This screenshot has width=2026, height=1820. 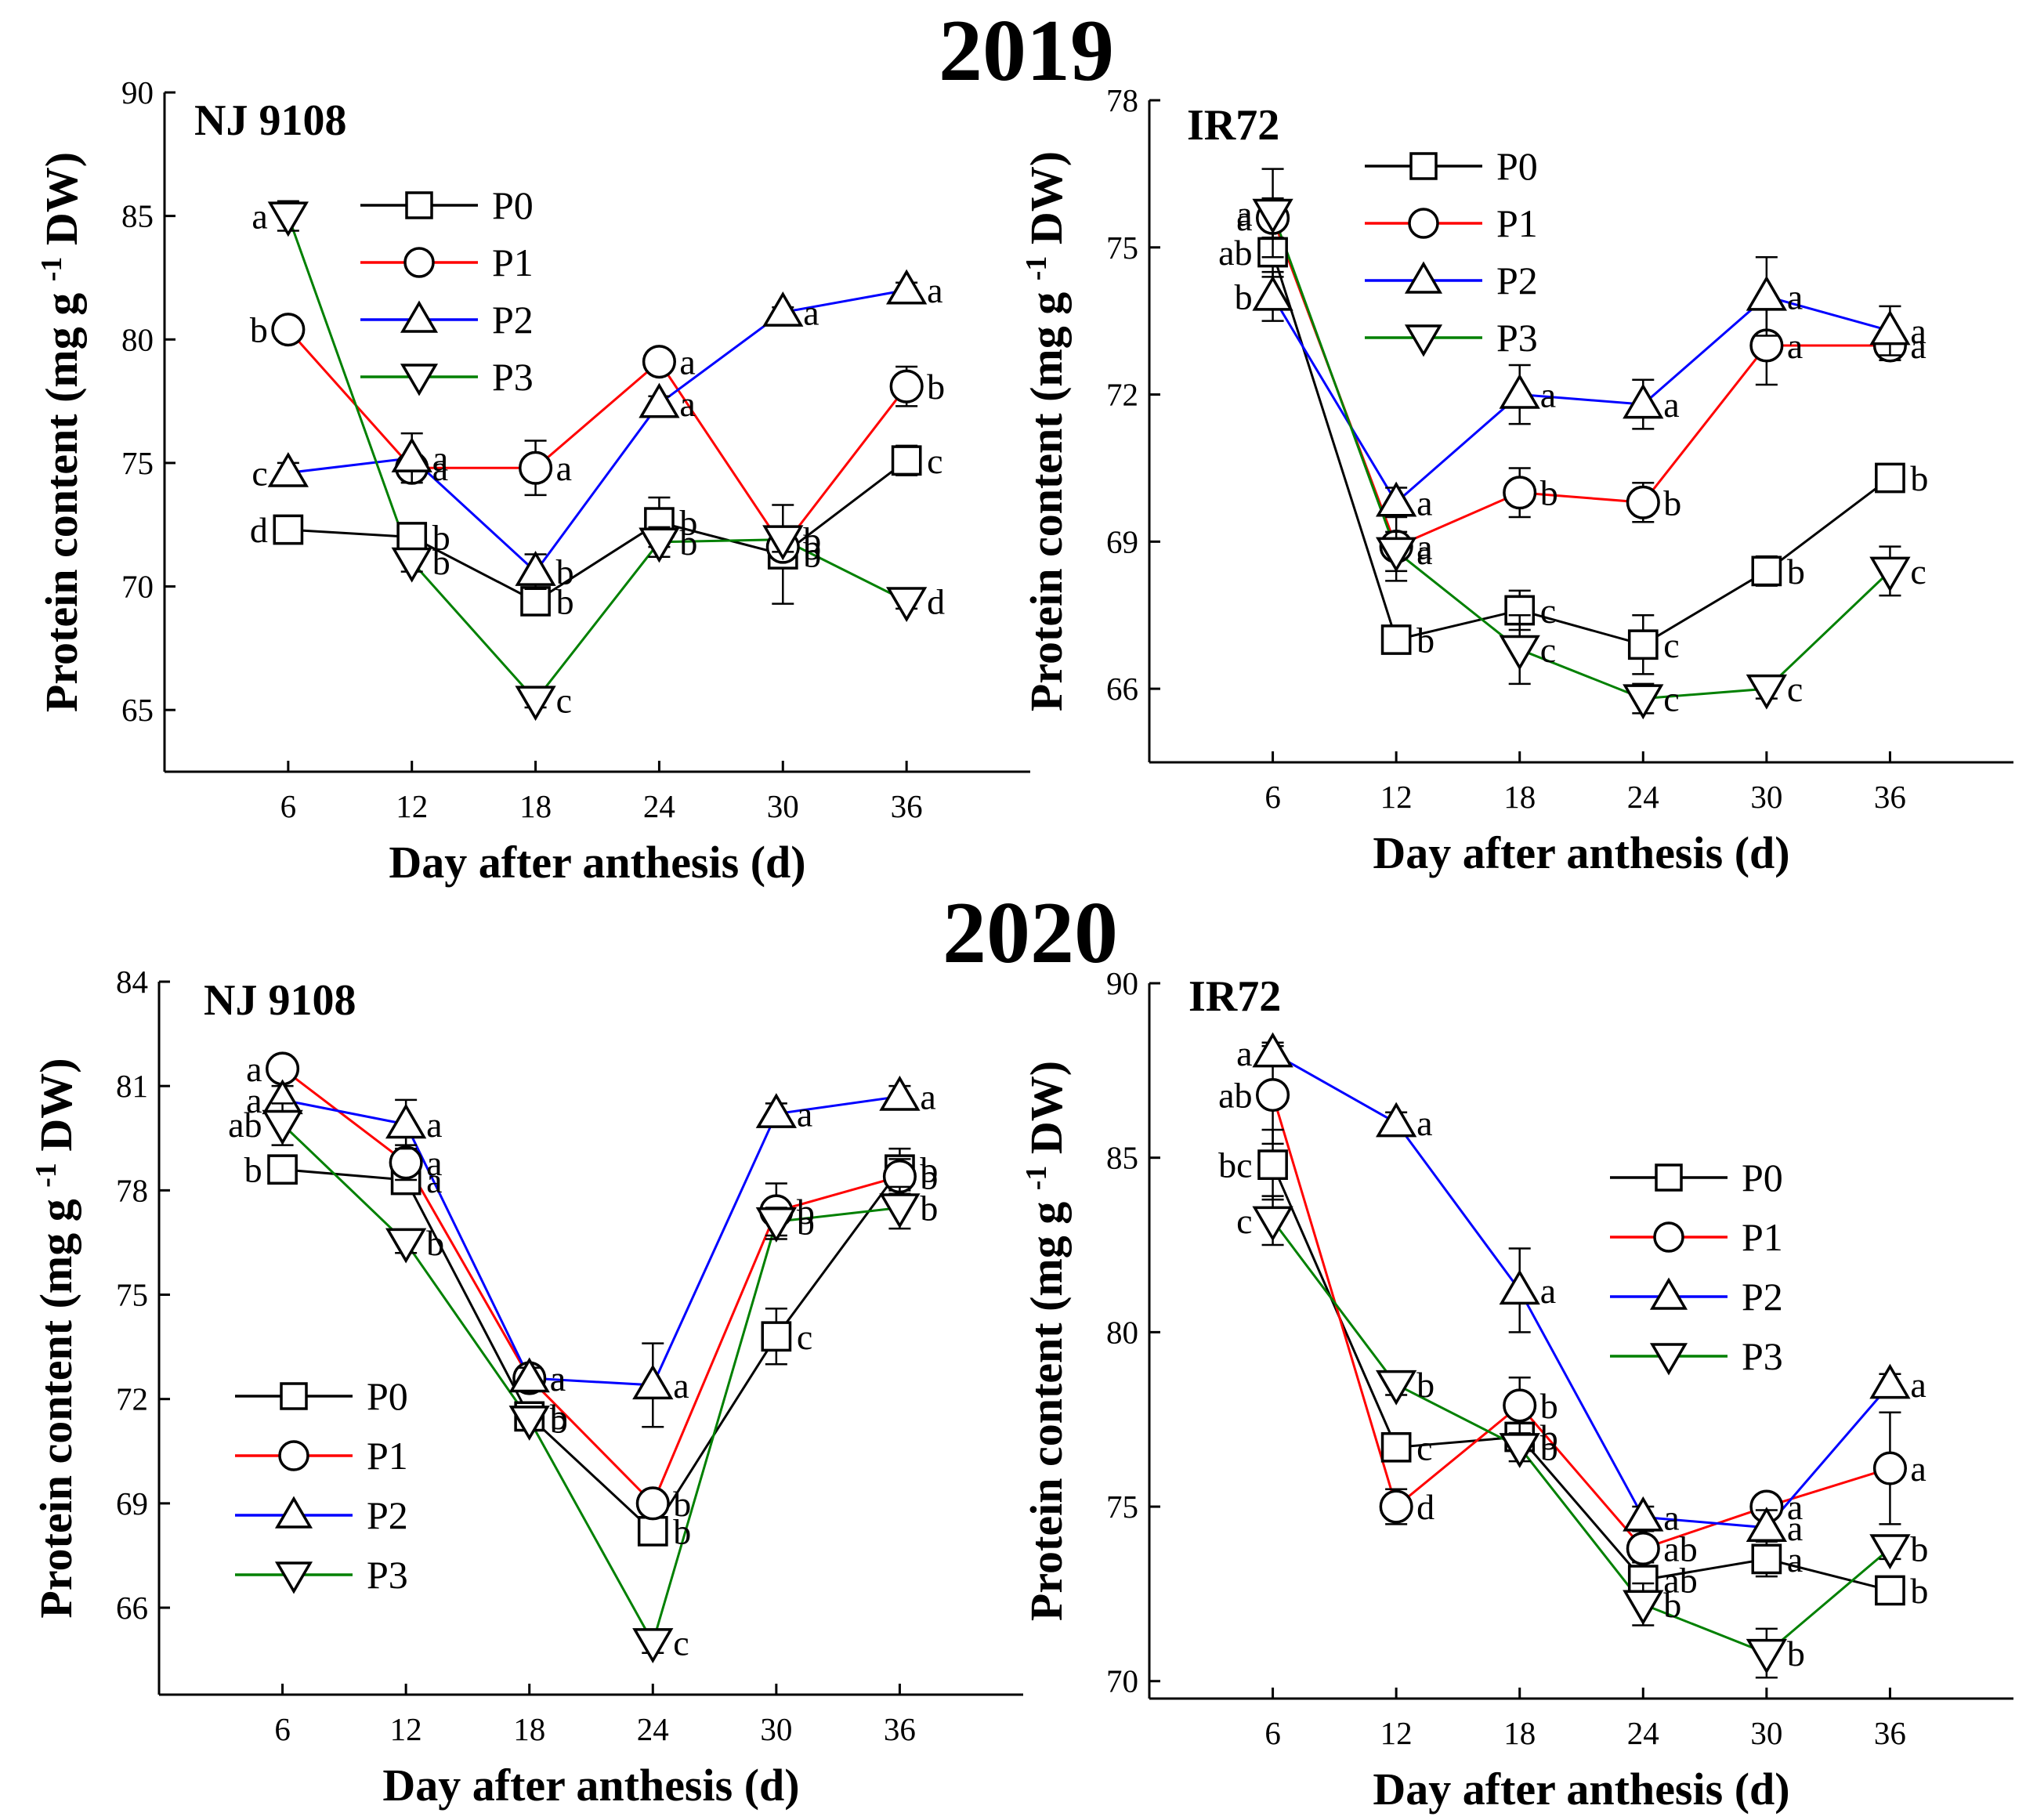 What do you see at coordinates (293, 1512) in the screenshot?
I see `legend-marker-p2` at bounding box center [293, 1512].